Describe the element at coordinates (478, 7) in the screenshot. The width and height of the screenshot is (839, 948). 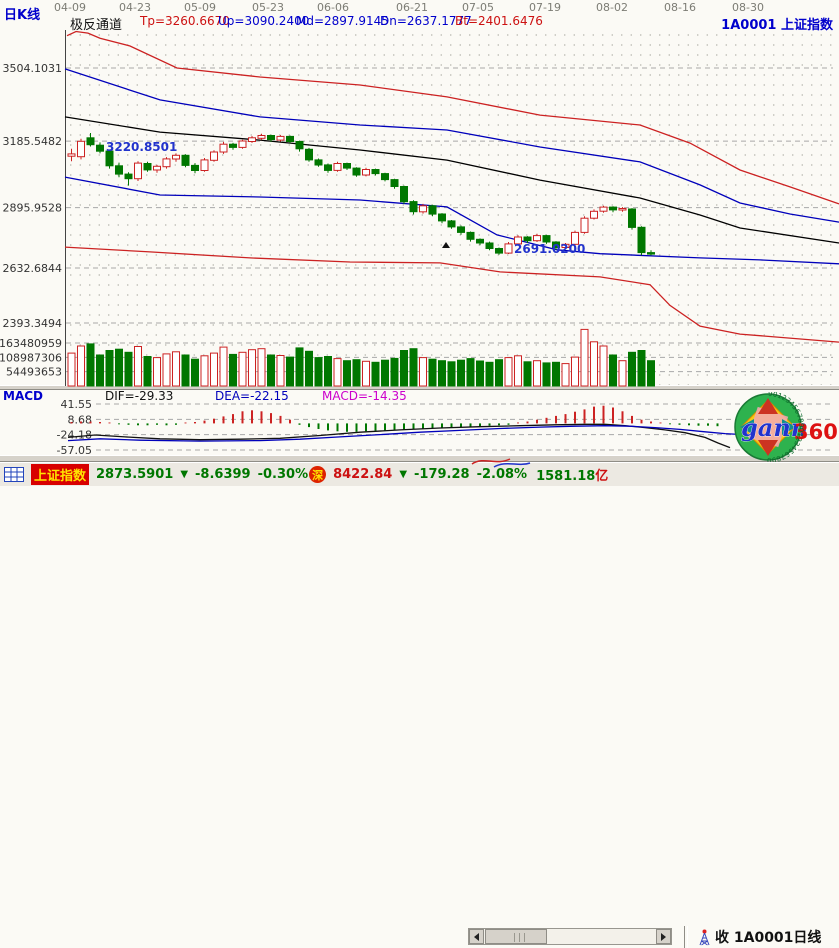
I see `date-label: 07-05` at that location.